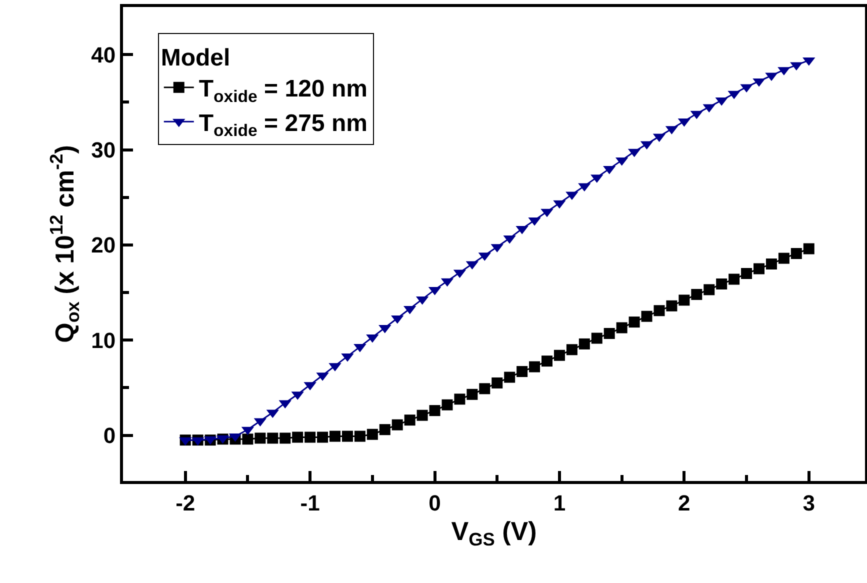  What do you see at coordinates (109, 435) in the screenshot?
I see `y-tick-label: 0` at bounding box center [109, 435].